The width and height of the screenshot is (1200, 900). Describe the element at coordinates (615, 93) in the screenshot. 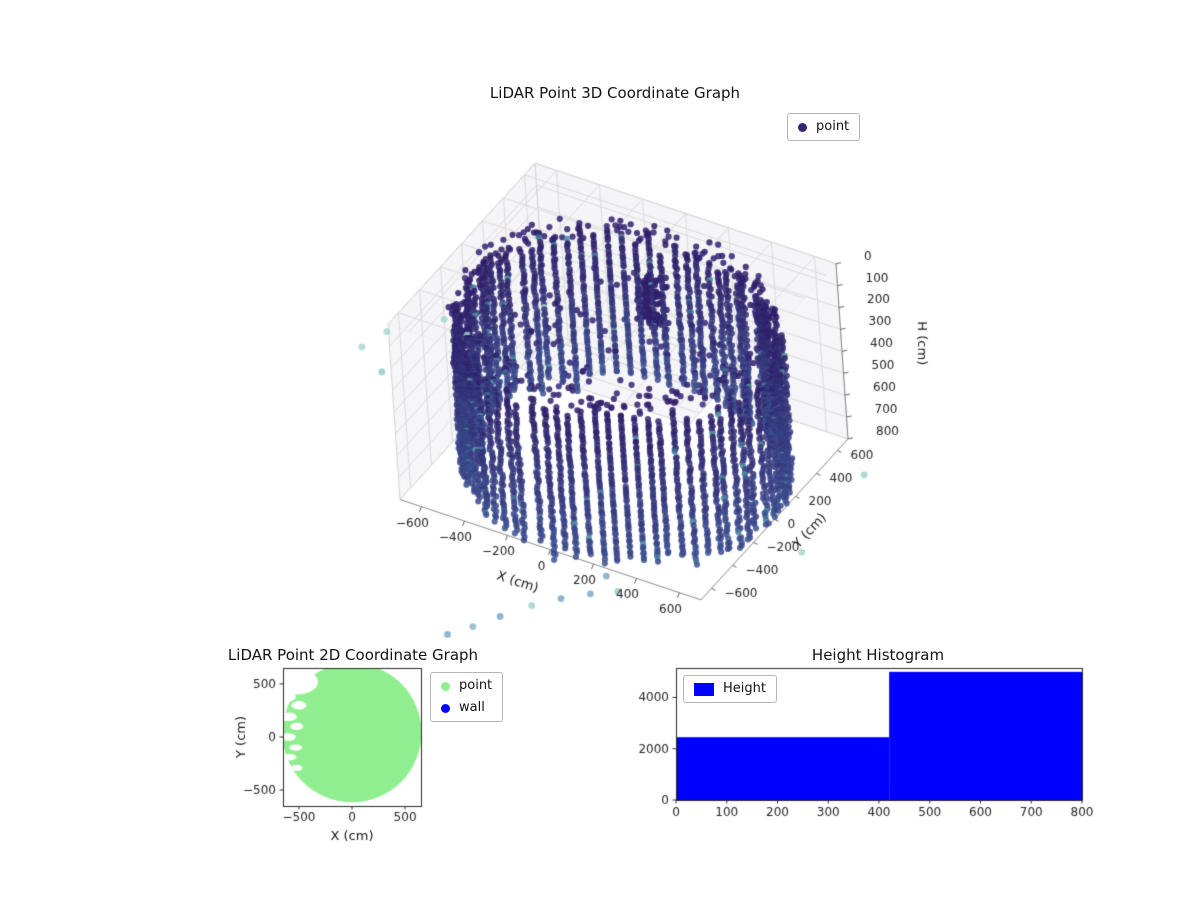

I see `chart-3d-title: LiDAR Point 3D Coordinate Graph` at that location.